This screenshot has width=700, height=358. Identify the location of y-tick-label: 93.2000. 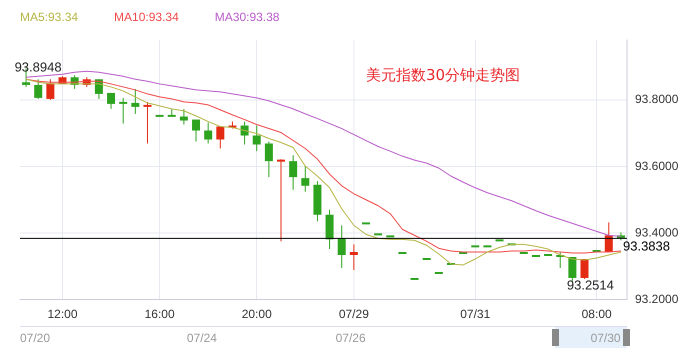
(657, 299).